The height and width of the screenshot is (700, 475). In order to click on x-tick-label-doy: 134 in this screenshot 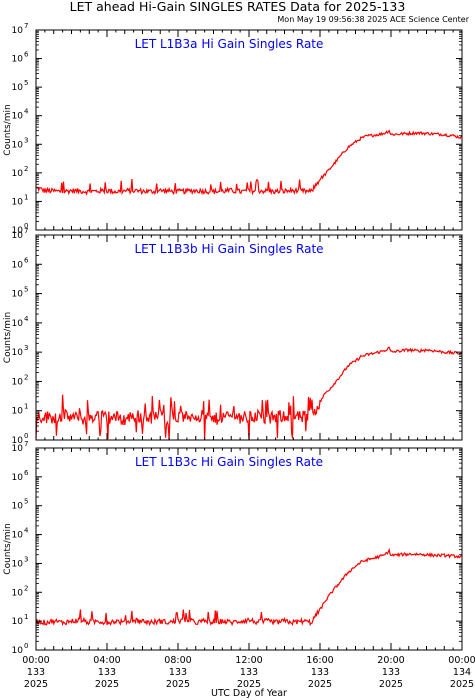, I will do `click(462, 672)`.